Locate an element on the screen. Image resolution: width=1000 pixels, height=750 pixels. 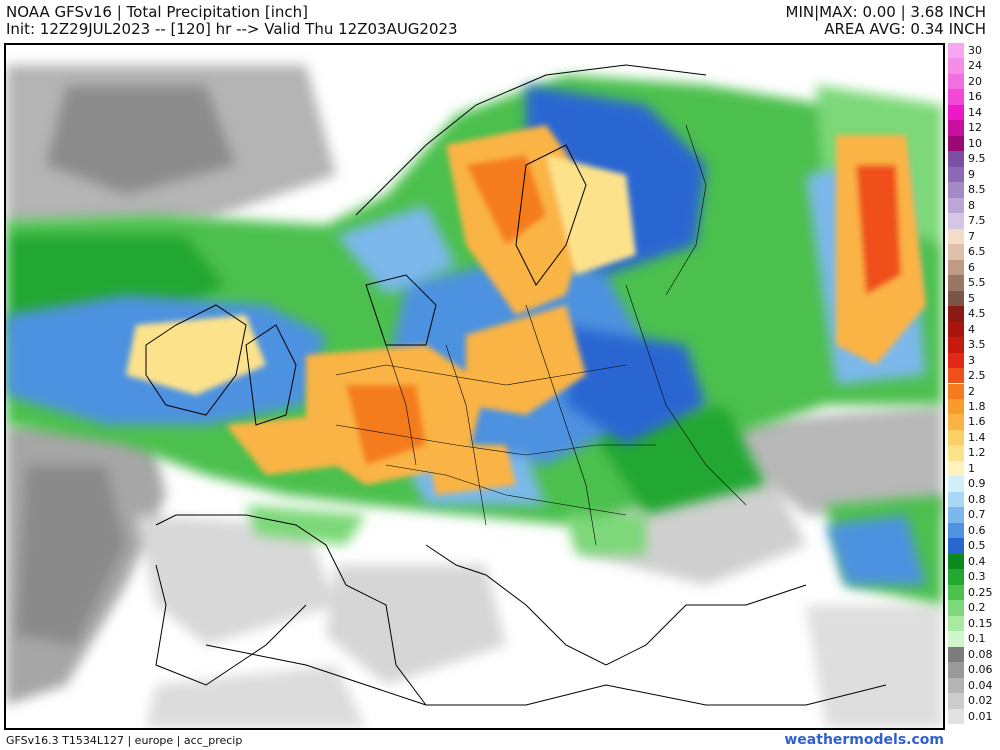
legend-entry: 0.08 is located at coordinates (971, 654).